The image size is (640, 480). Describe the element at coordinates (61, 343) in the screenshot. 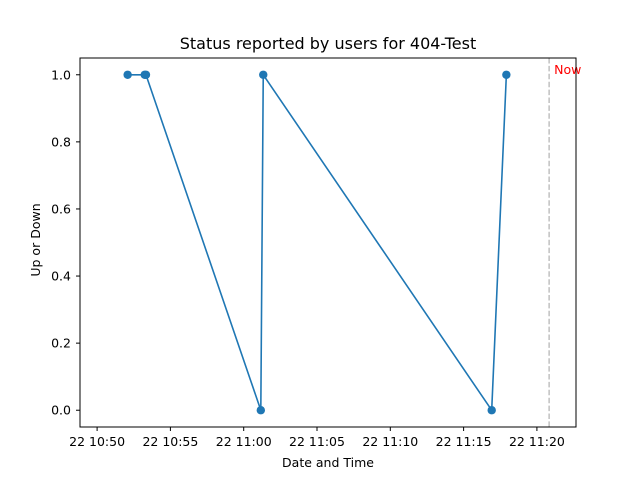

I see `y-tick-label: 0.2` at that location.